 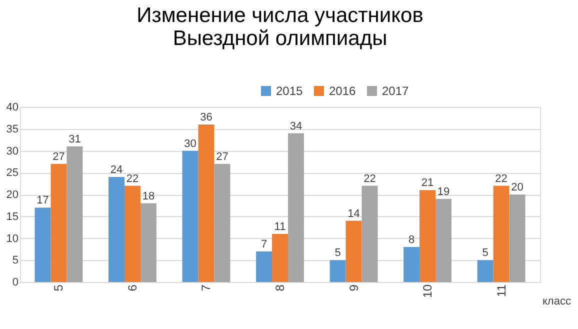 What do you see at coordinates (12, 238) in the screenshot?
I see `y-tick-label: 10` at bounding box center [12, 238].